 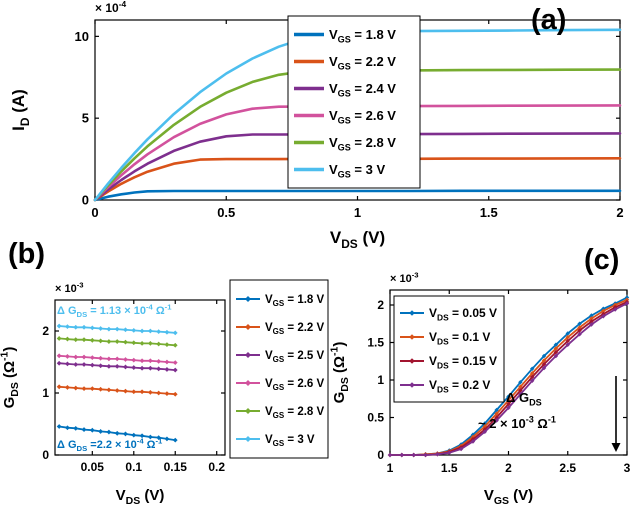 What do you see at coordinates (82, 36) in the screenshot?
I see `y-tick-label: 10` at bounding box center [82, 36].